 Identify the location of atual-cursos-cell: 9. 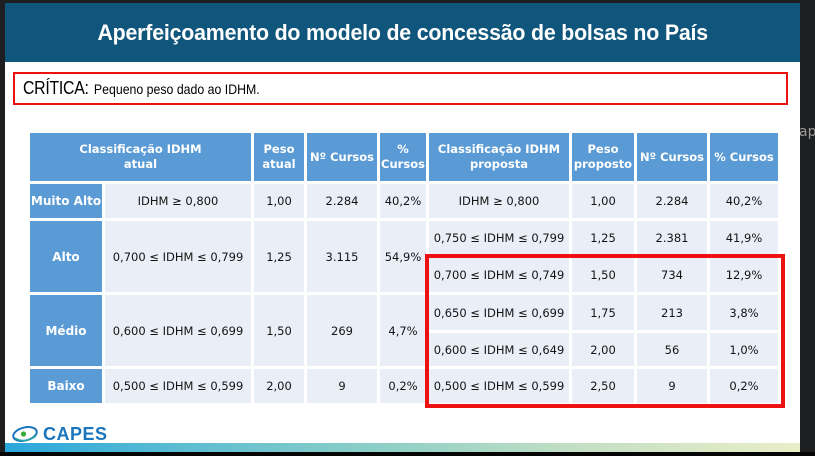
(342, 386).